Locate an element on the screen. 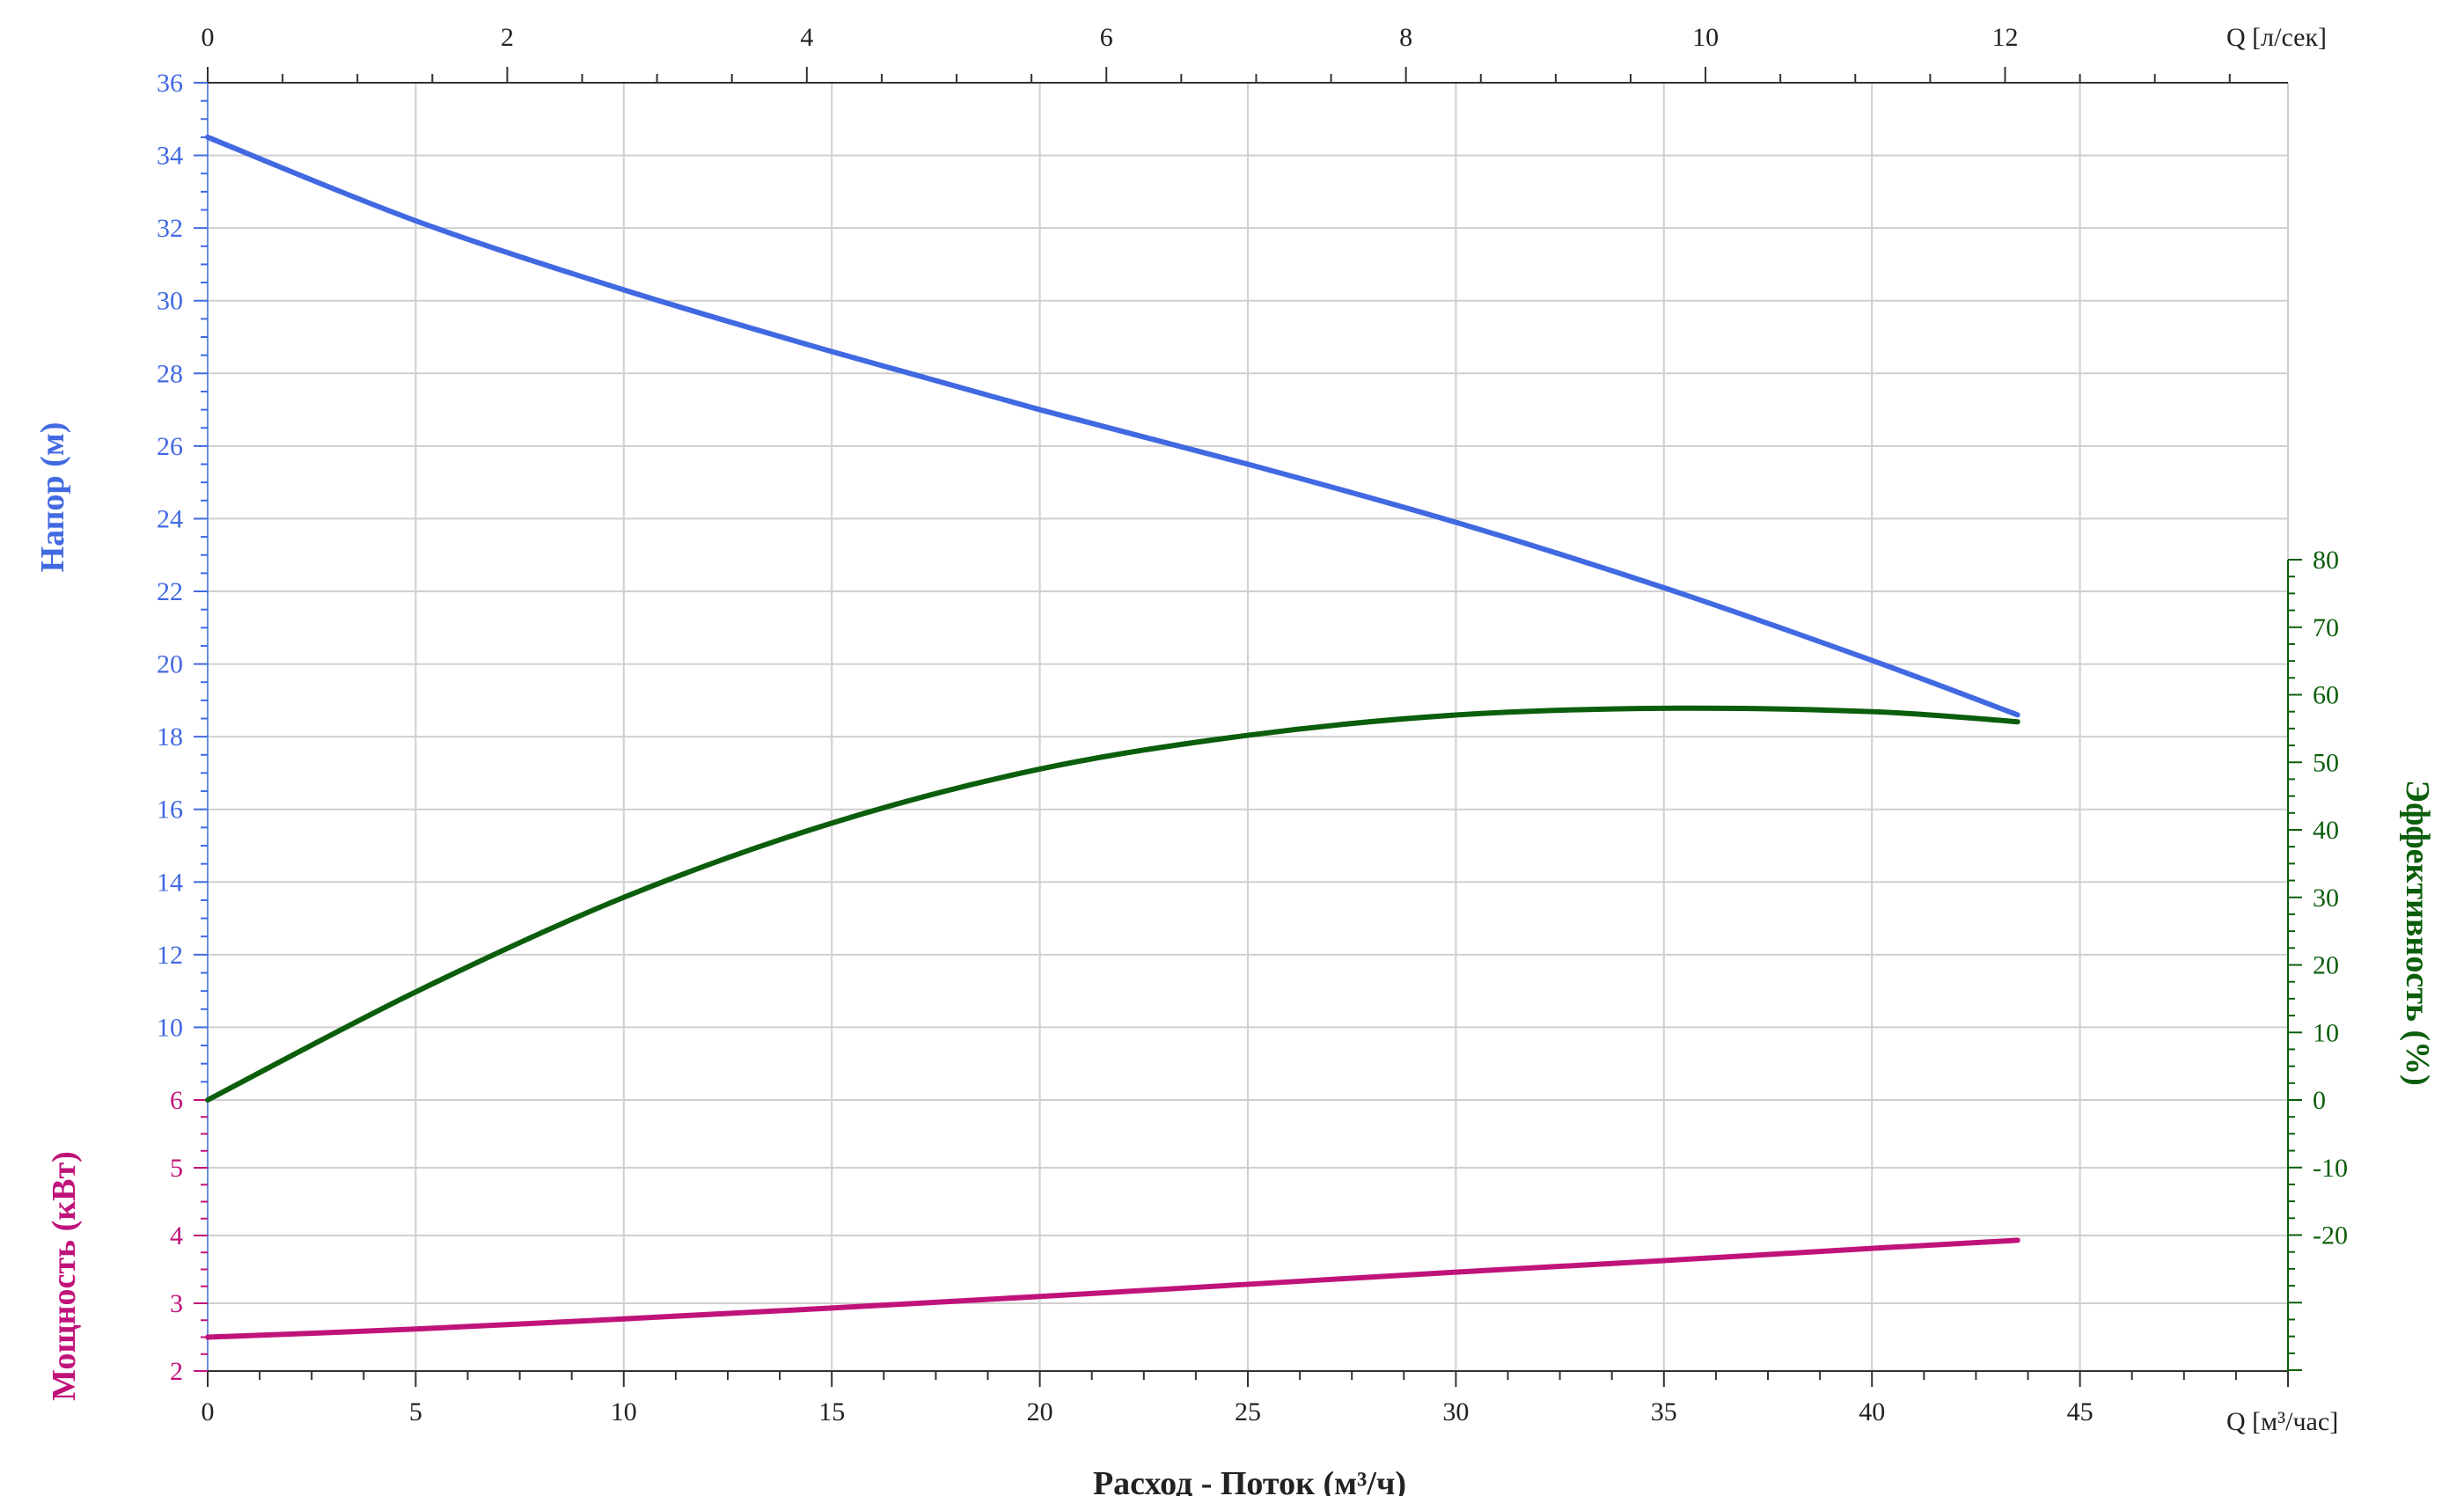  head-tick-label: 28 is located at coordinates (170, 374).